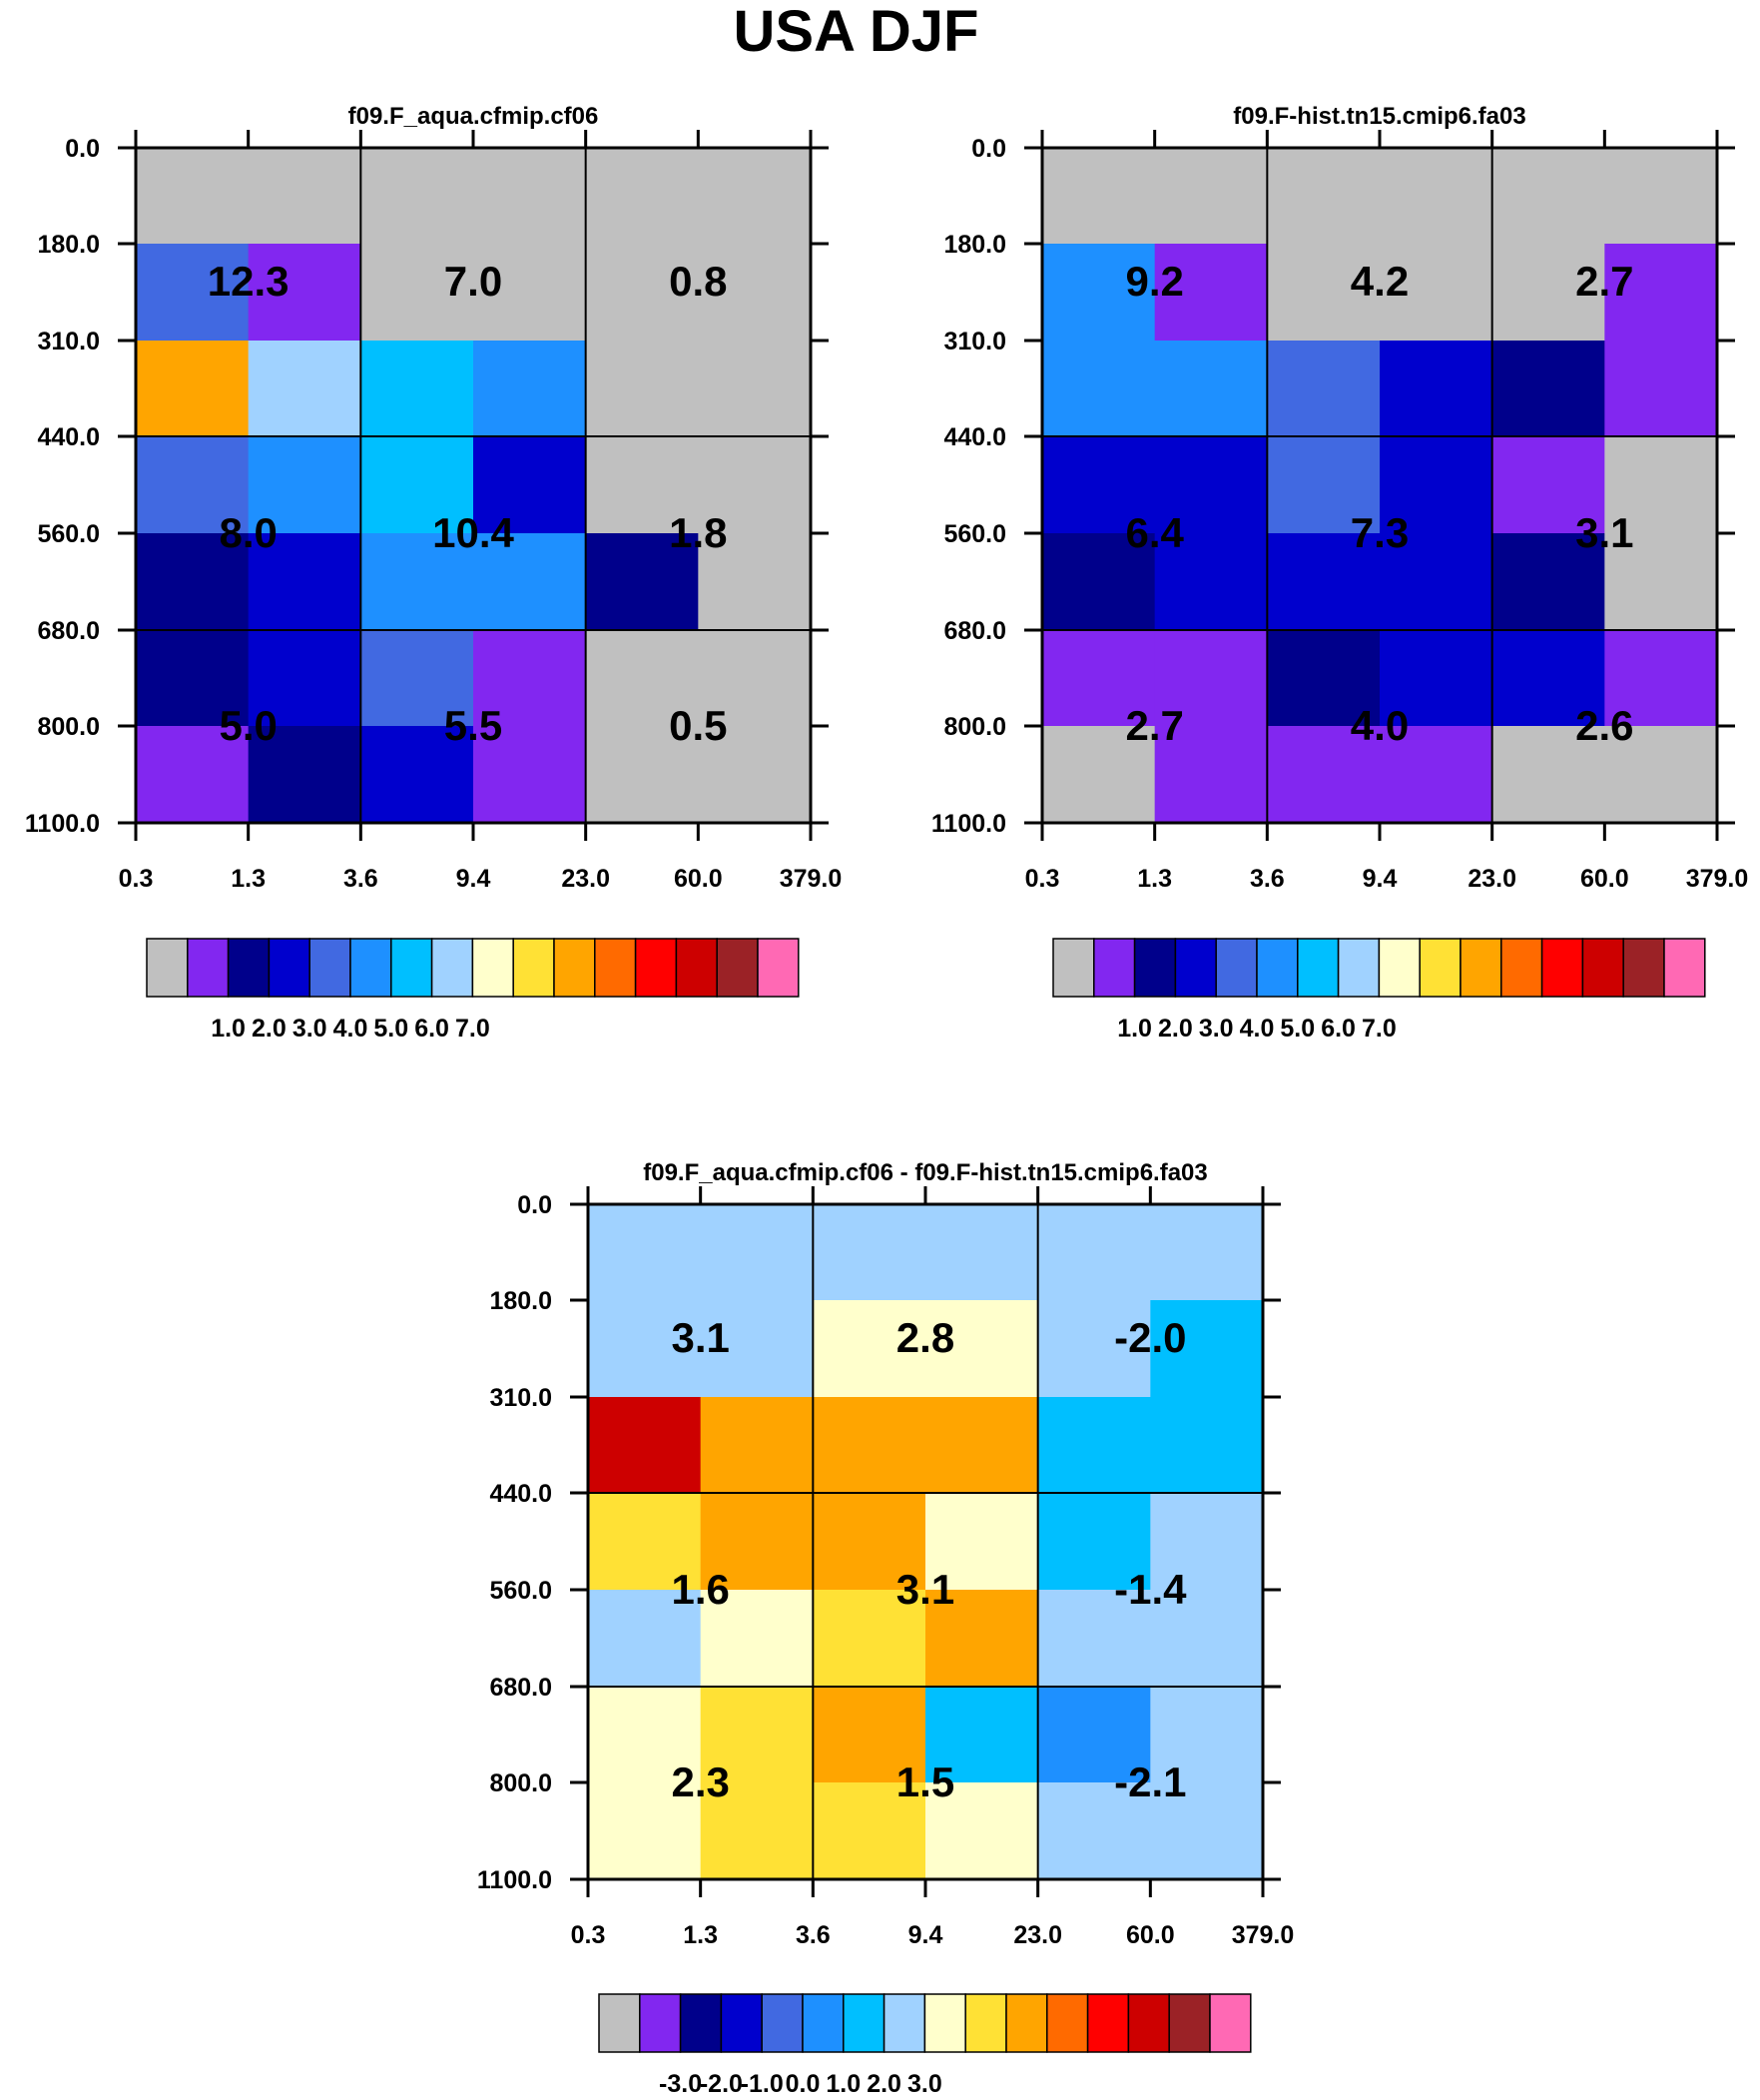 This screenshot has width=1760, height=2100. Describe the element at coordinates (473, 116) in the screenshot. I see `panel-title: f09.F_aqua.cfmip.cf06` at that location.